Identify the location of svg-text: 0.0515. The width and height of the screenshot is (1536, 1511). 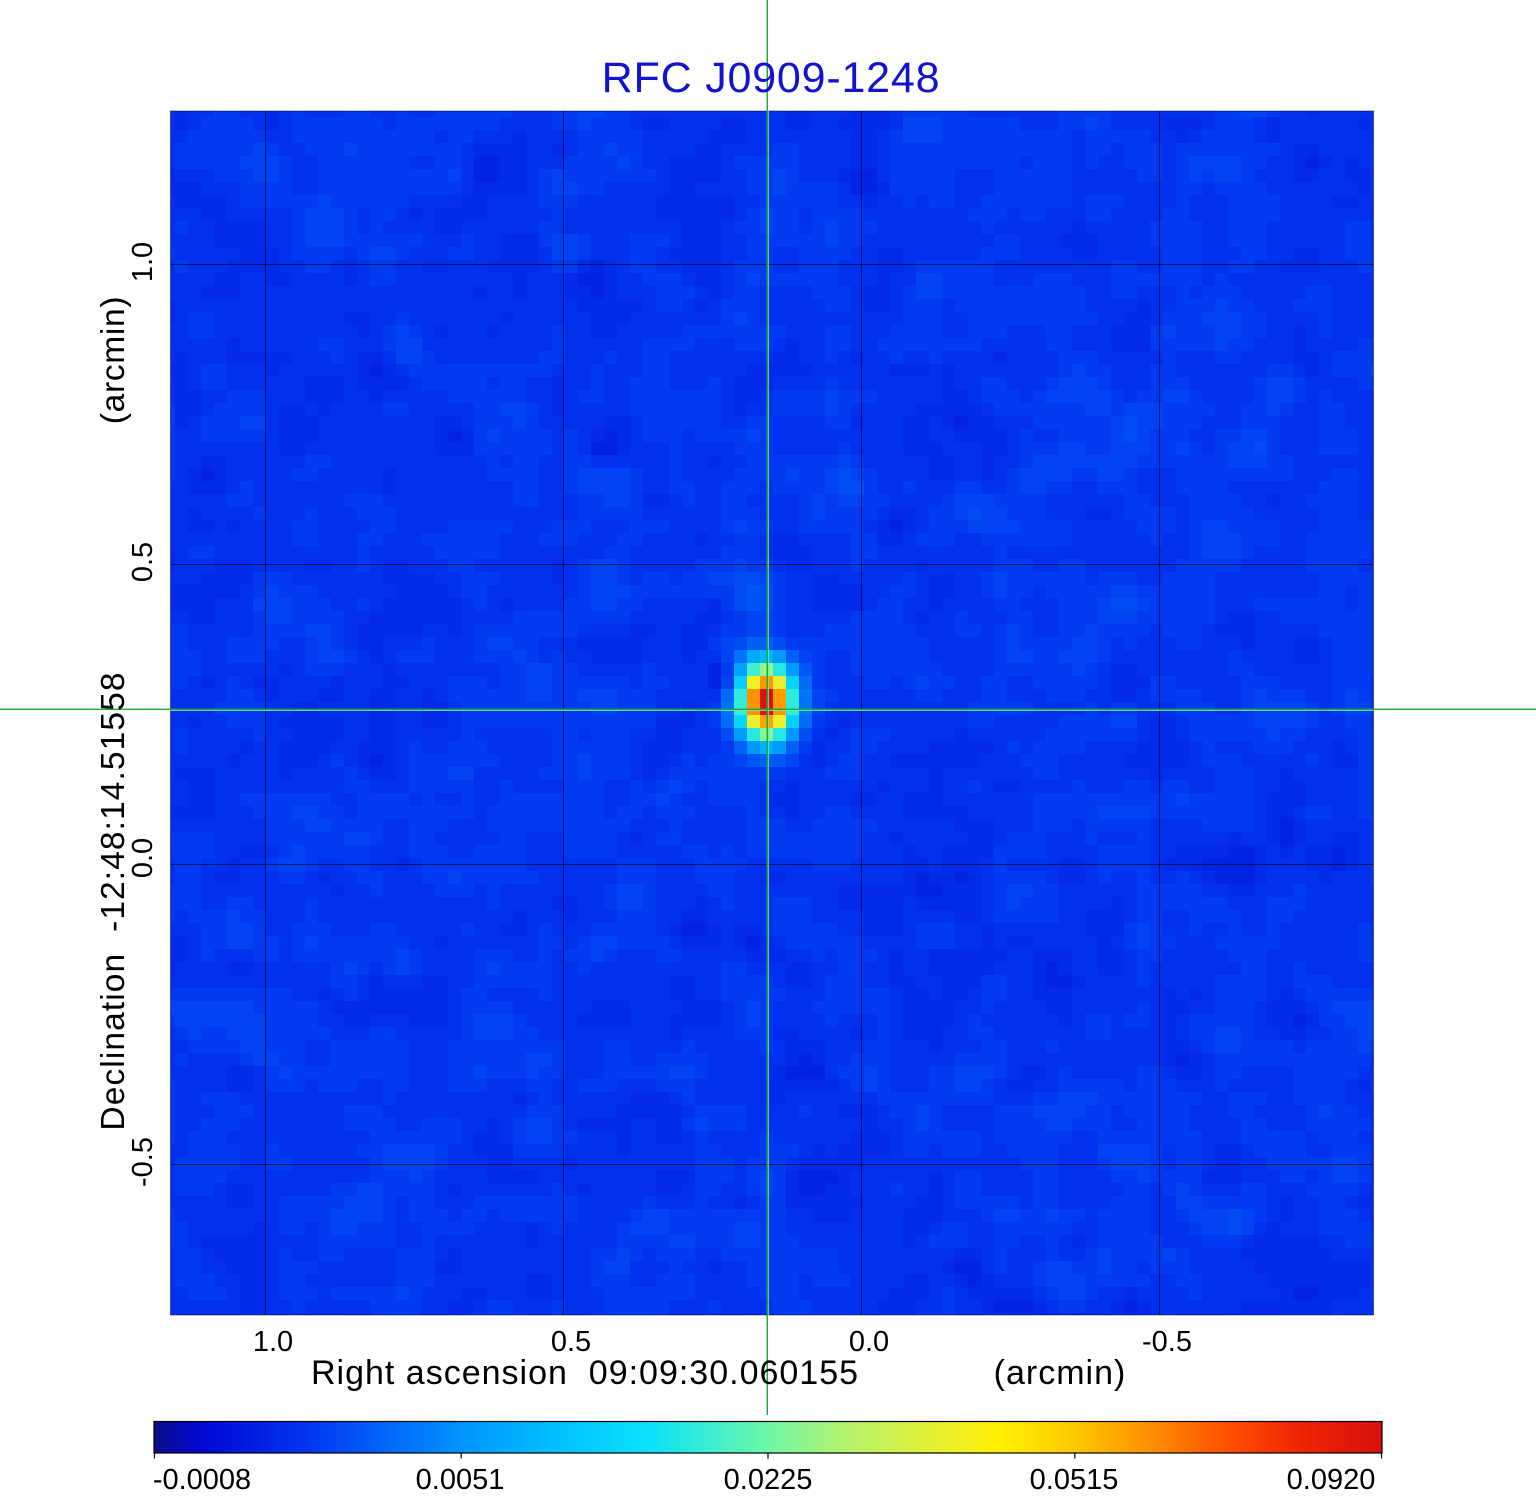
(1074, 1480).